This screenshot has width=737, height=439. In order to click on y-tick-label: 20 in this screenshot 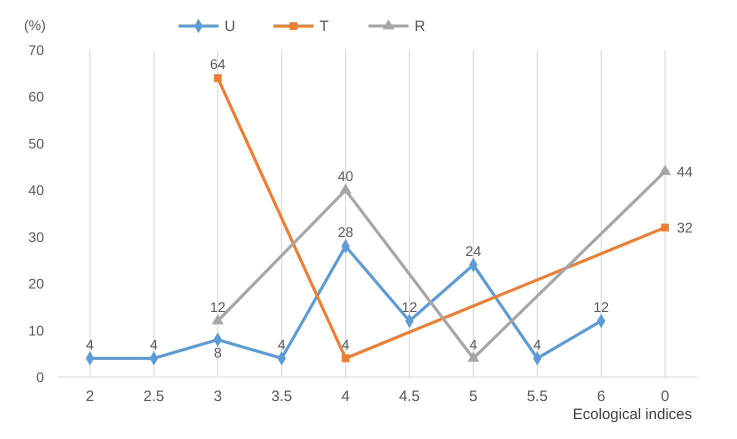, I will do `click(36, 284)`.